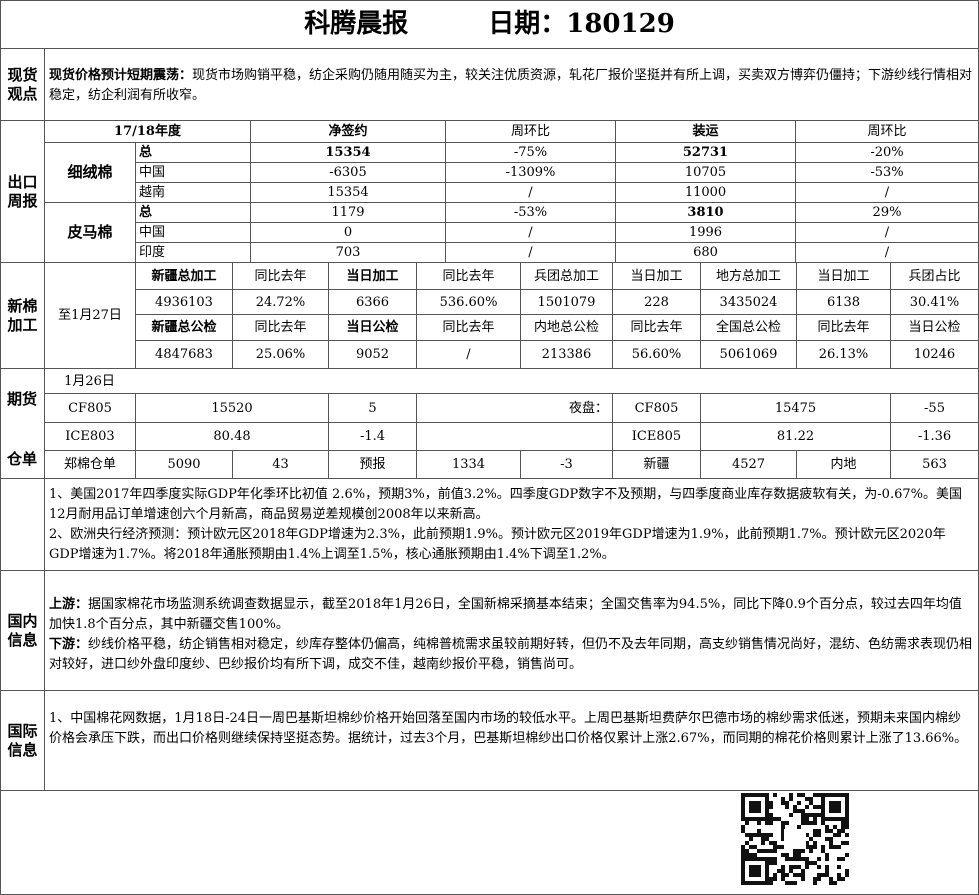  What do you see at coordinates (705, 232) in the screenshot?
I see `cell: 1996` at bounding box center [705, 232].